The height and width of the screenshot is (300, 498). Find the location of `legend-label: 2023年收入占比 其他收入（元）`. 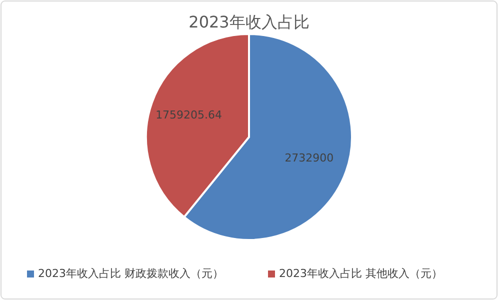

legend-label: 2023年收入占比 其他收入（元） is located at coordinates (360, 273).